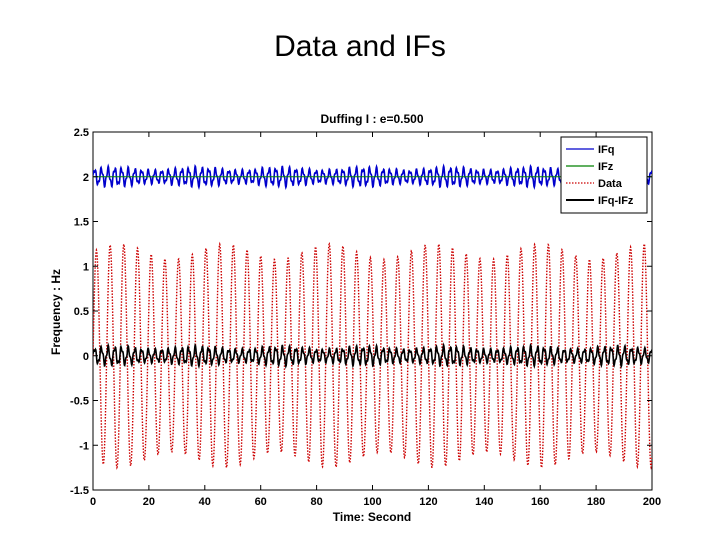 Image resolution: width=720 pixels, height=540 pixels. Describe the element at coordinates (205, 502) in the screenshot. I see `x-tick-label: 40` at that location.